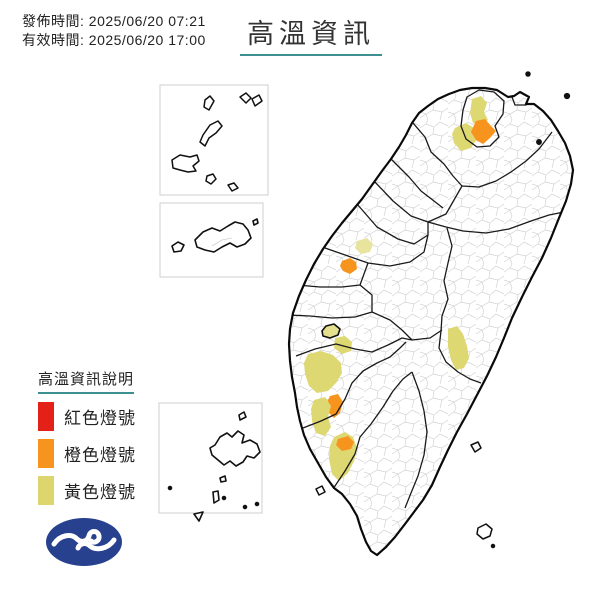 The height and width of the screenshot is (600, 600). Describe the element at coordinates (348, 266) in the screenshot. I see `alert-patch-orange-changhua` at that location.